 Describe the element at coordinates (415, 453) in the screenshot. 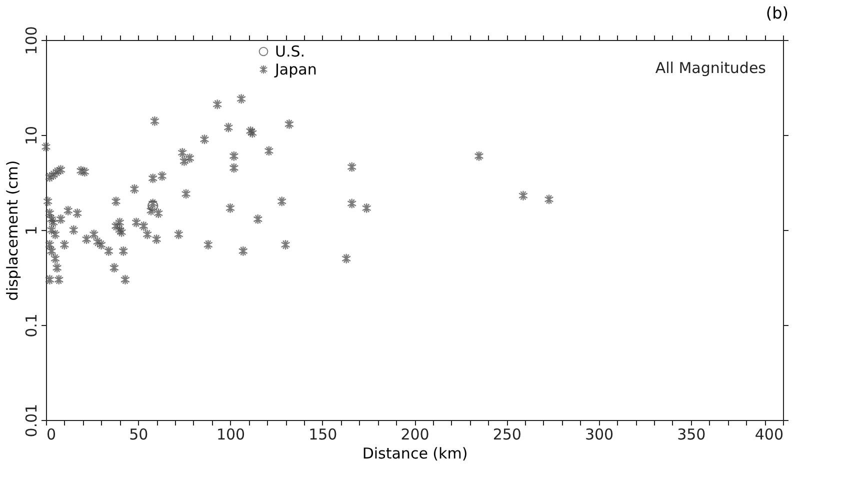

I see `x-axis-title: Distance (km)` at that location.